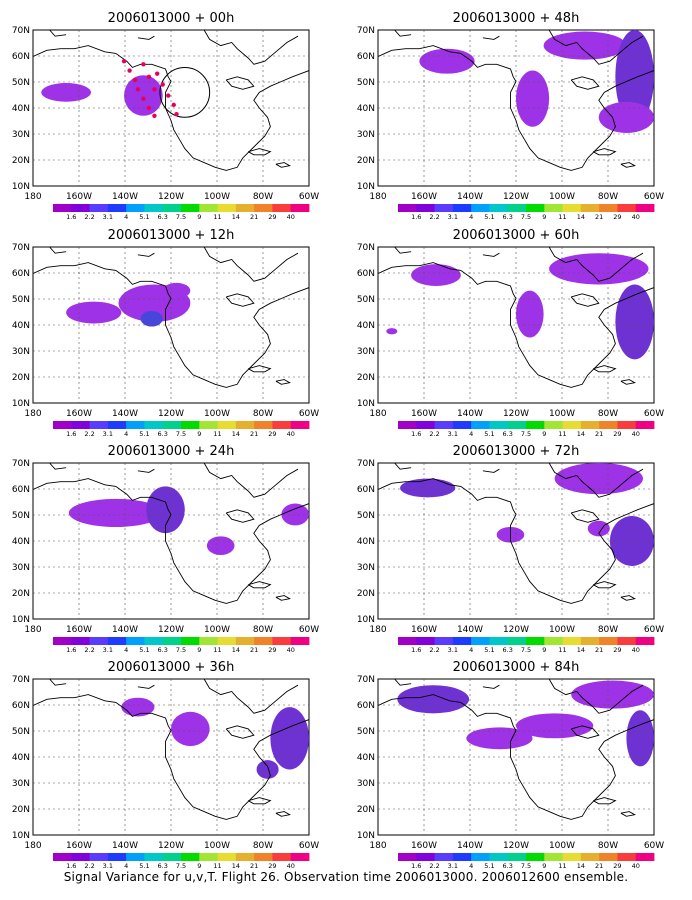 This screenshot has width=692, height=900. Describe the element at coordinates (544, 650) in the screenshot. I see `colorbar-label: 9` at that location.